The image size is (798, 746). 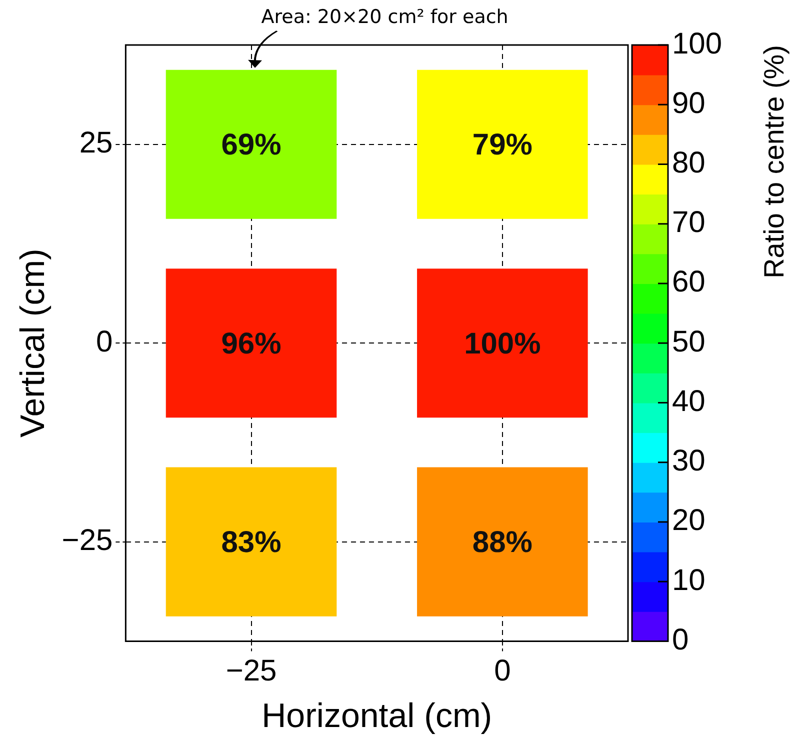 I want to click on color-bar-label: 50, so click(x=689, y=341).